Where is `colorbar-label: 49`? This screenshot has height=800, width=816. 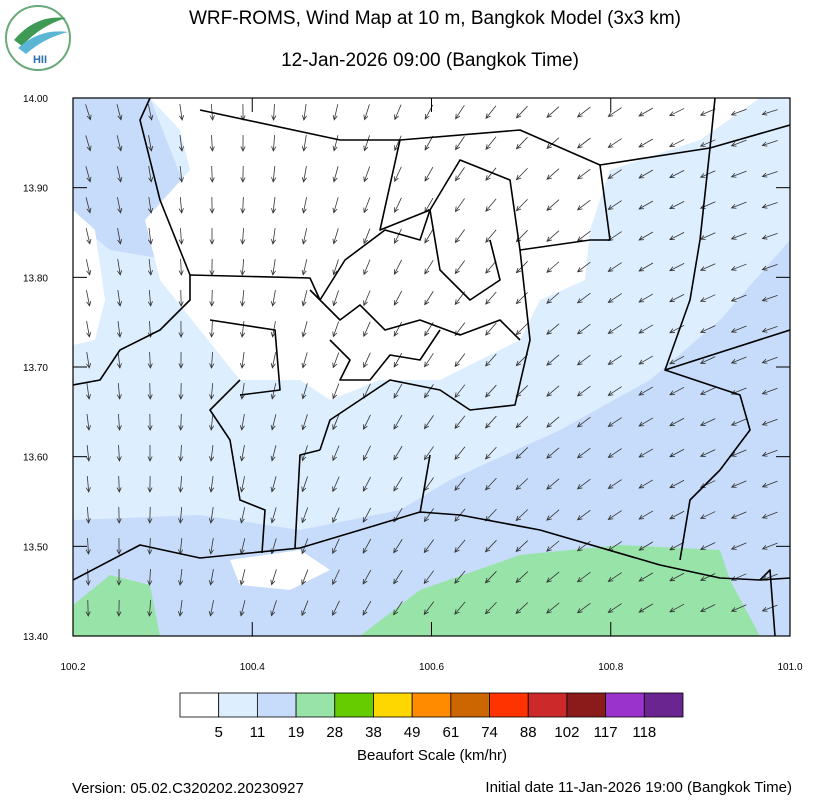 colorbar-label: 49 is located at coordinates (412, 732).